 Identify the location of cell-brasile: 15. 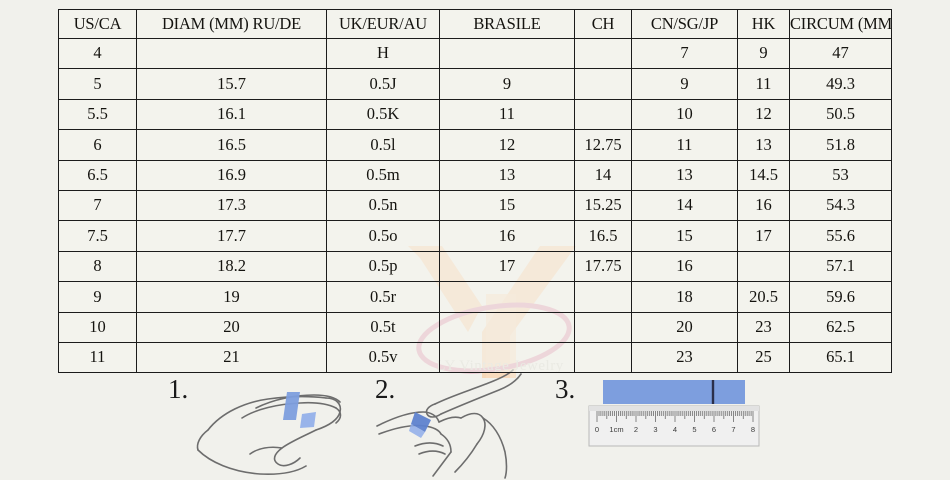
(507, 205).